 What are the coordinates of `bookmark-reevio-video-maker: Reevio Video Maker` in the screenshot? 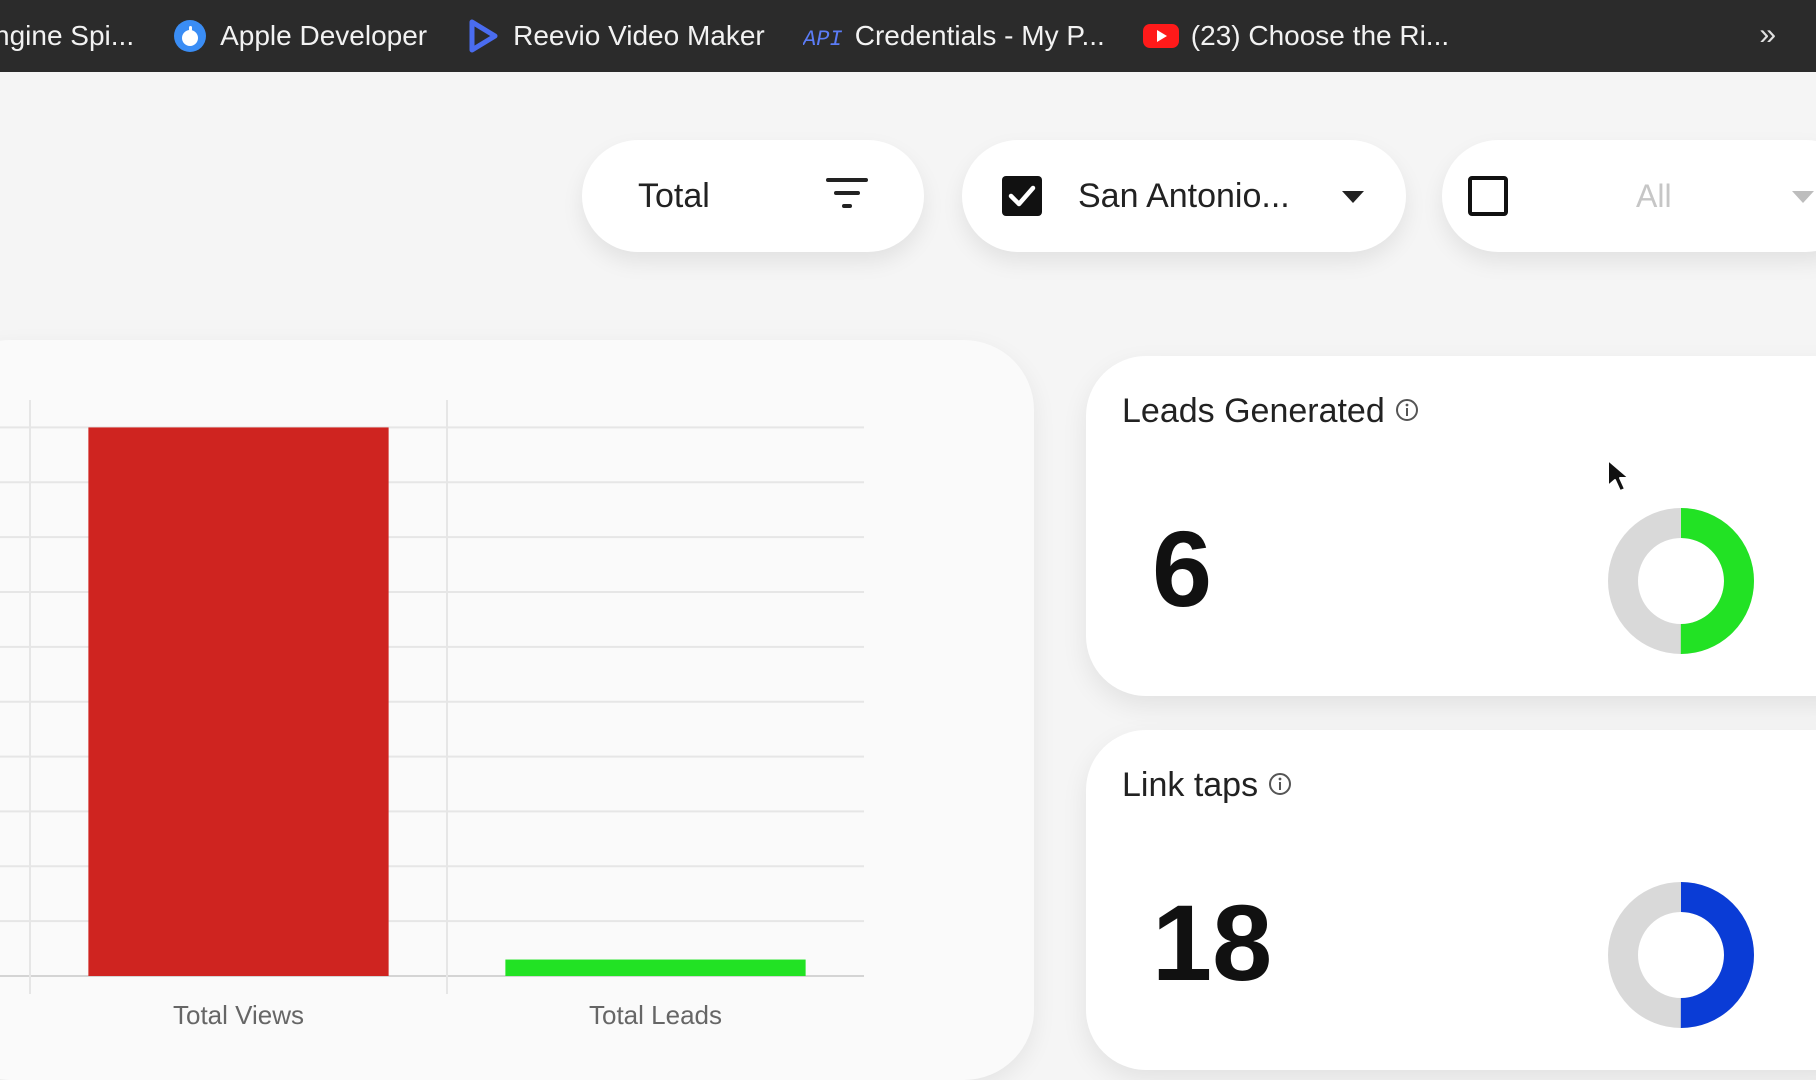 It's located at (615, 36).